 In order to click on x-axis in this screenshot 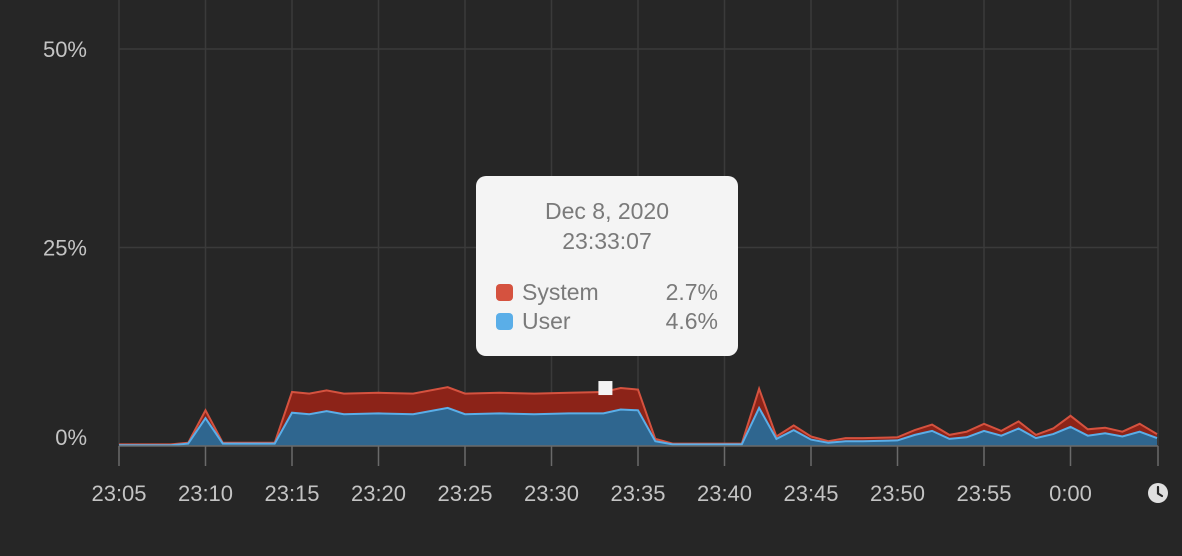, I will do `click(638, 455)`.